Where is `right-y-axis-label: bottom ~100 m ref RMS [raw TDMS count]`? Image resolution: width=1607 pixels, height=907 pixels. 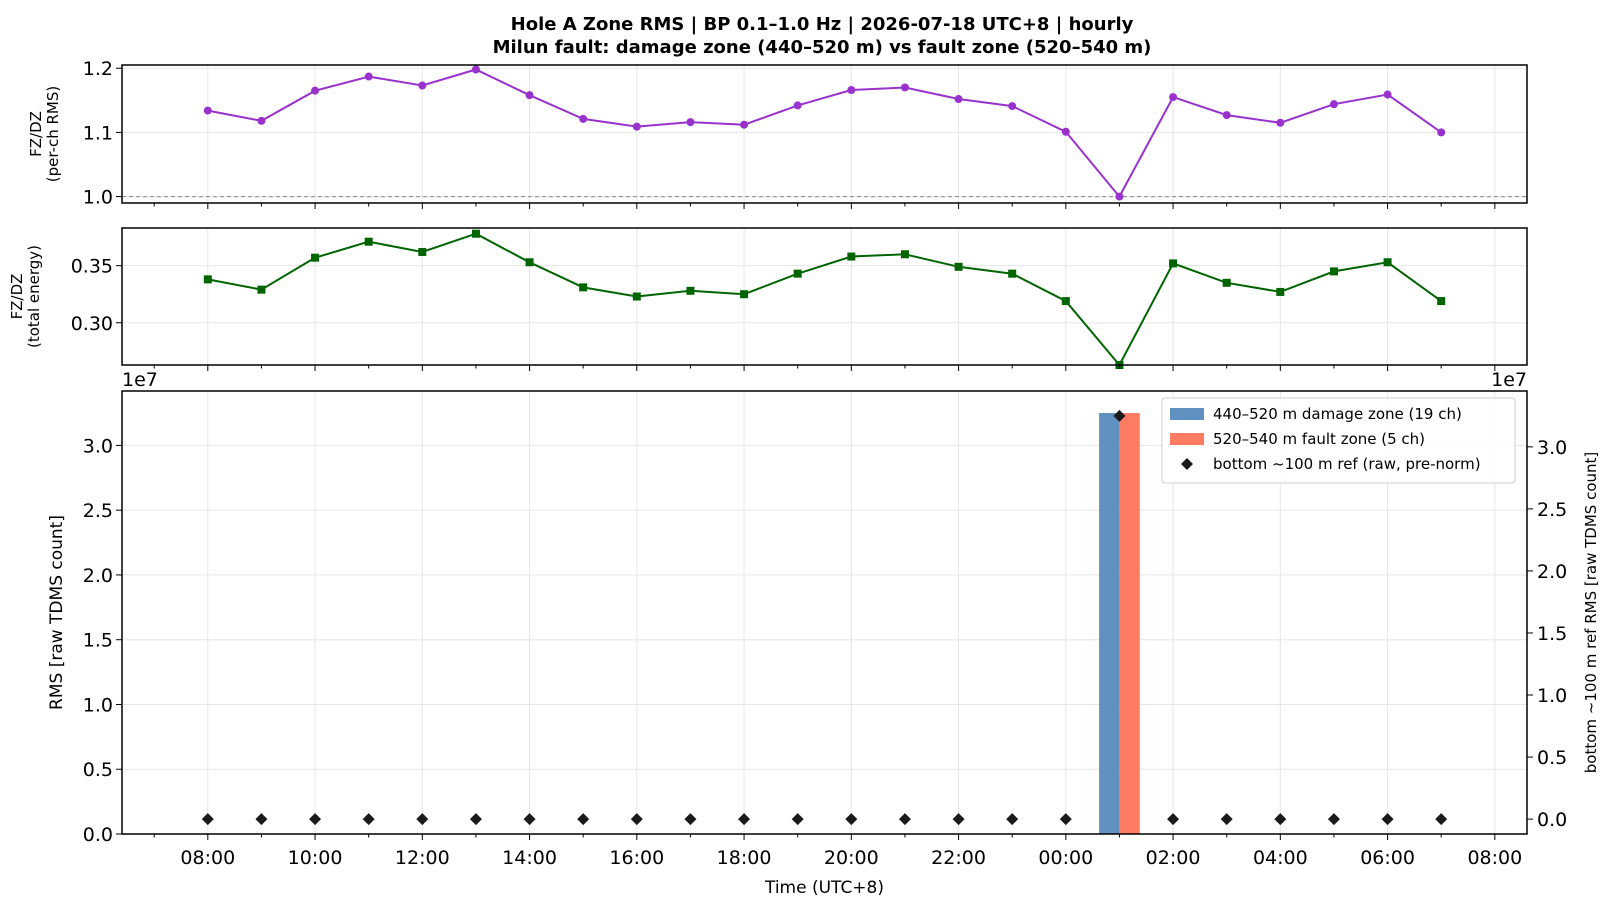
right-y-axis-label: bottom ~100 m ref RMS [raw TDMS count] is located at coordinates (1591, 613).